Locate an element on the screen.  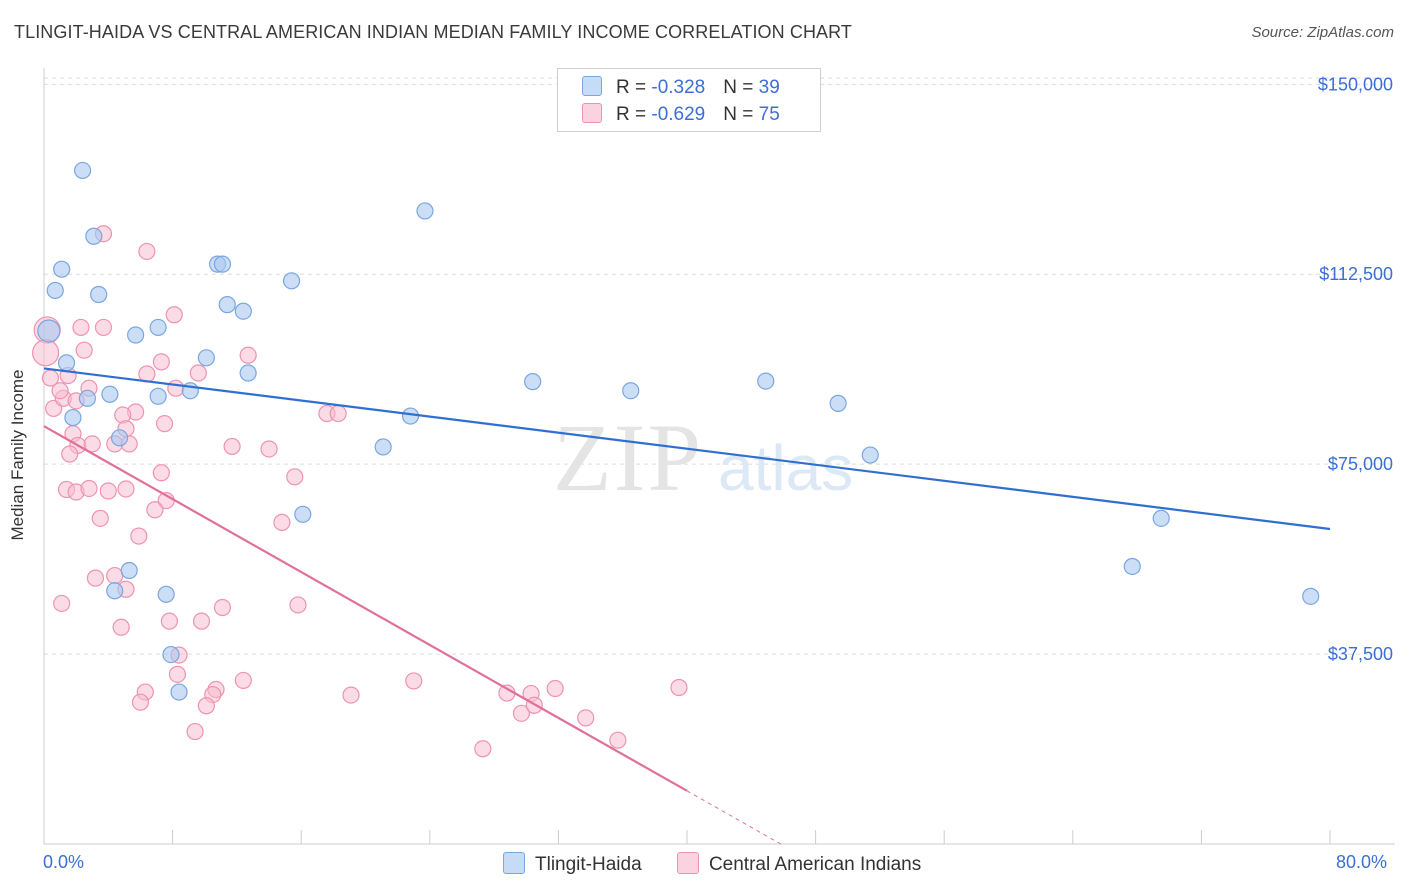
watermark-atlas: atlas is located at coordinates (785, 468).